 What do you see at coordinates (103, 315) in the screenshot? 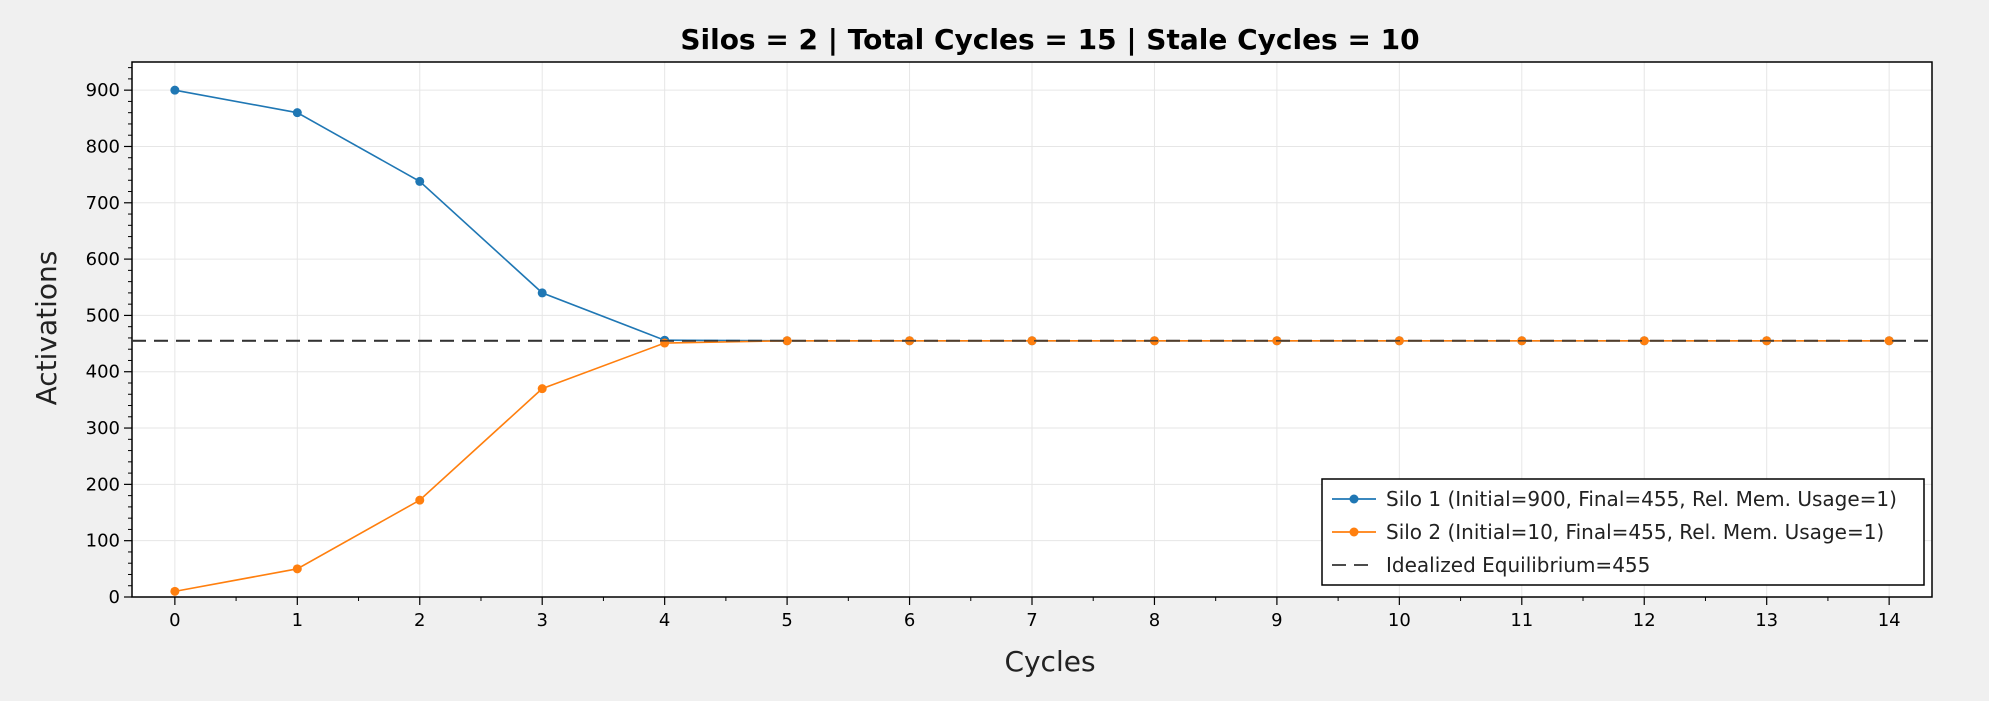
I see `y-tick-label: 500` at bounding box center [103, 315].